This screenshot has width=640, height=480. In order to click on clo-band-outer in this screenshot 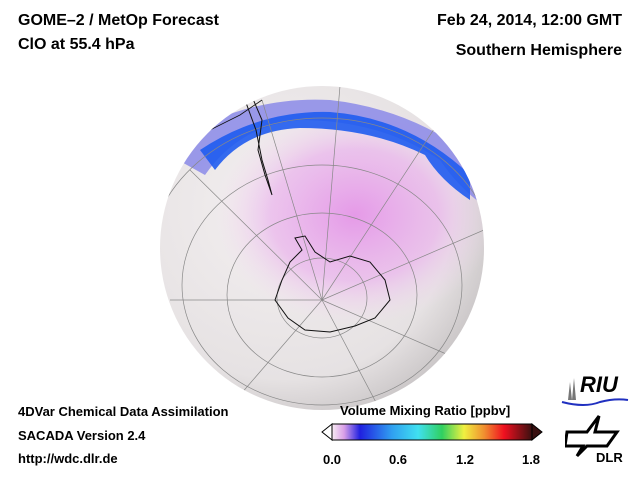, I will do `click(322, 154)`.